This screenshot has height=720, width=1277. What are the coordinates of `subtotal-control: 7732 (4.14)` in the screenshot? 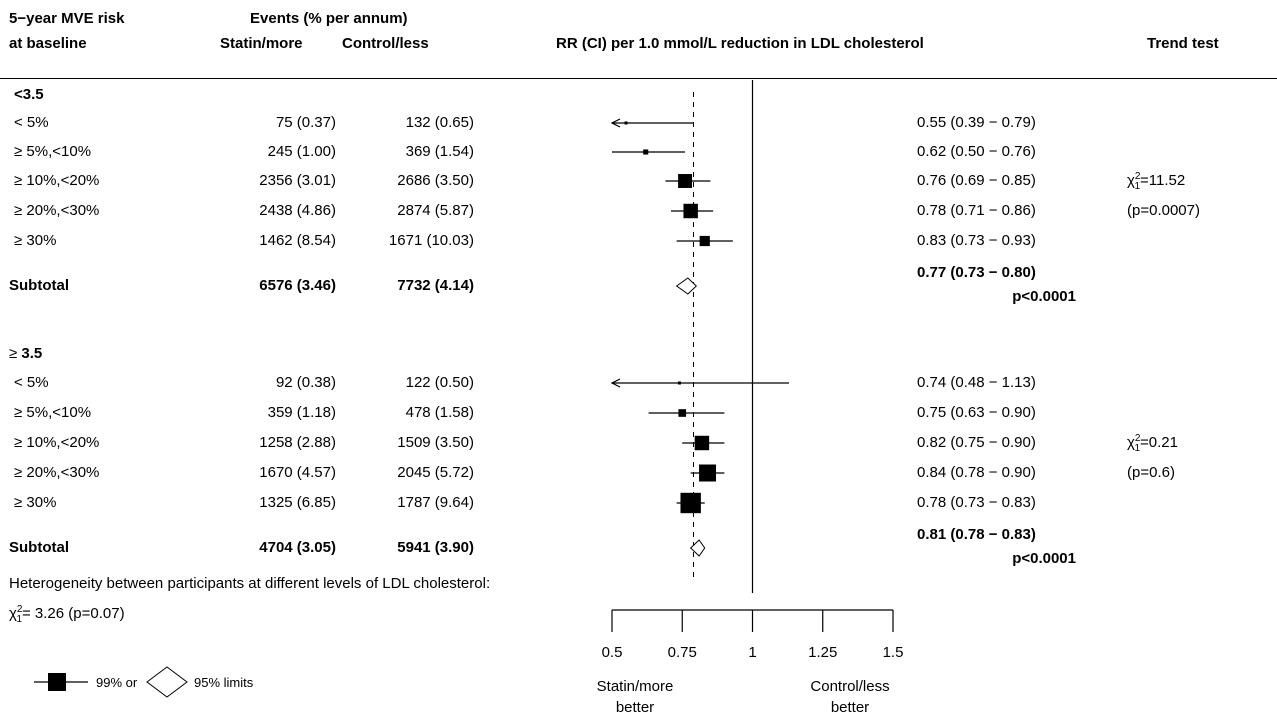 It's located at (435, 285).